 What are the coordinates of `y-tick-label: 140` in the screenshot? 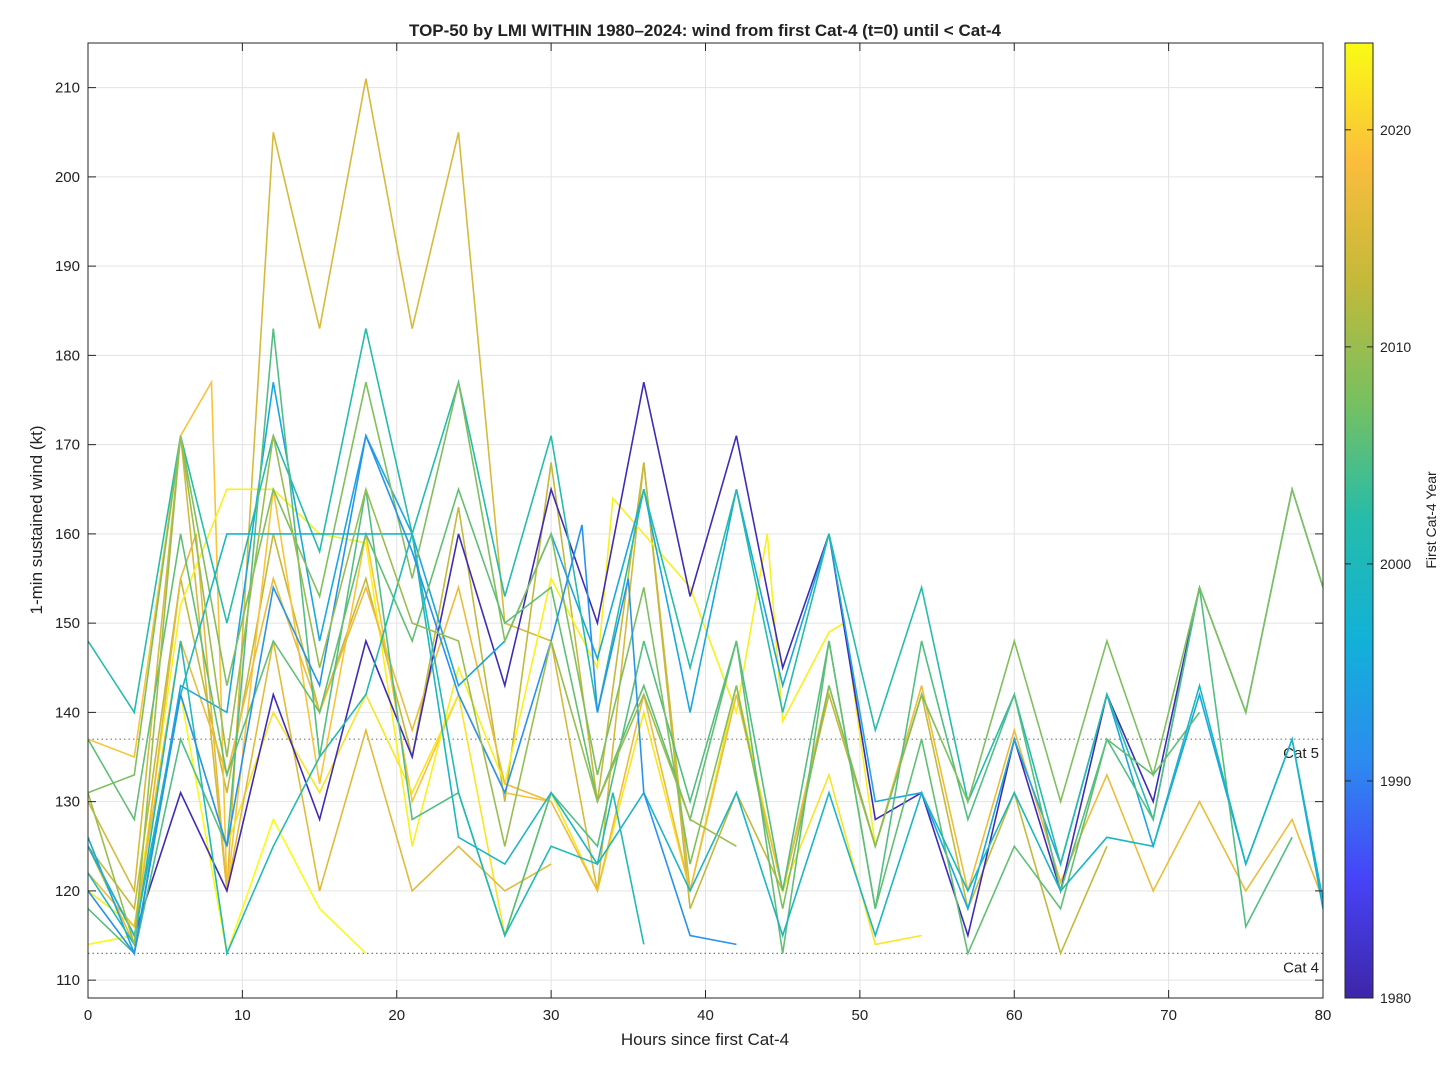 It's located at (67, 712).